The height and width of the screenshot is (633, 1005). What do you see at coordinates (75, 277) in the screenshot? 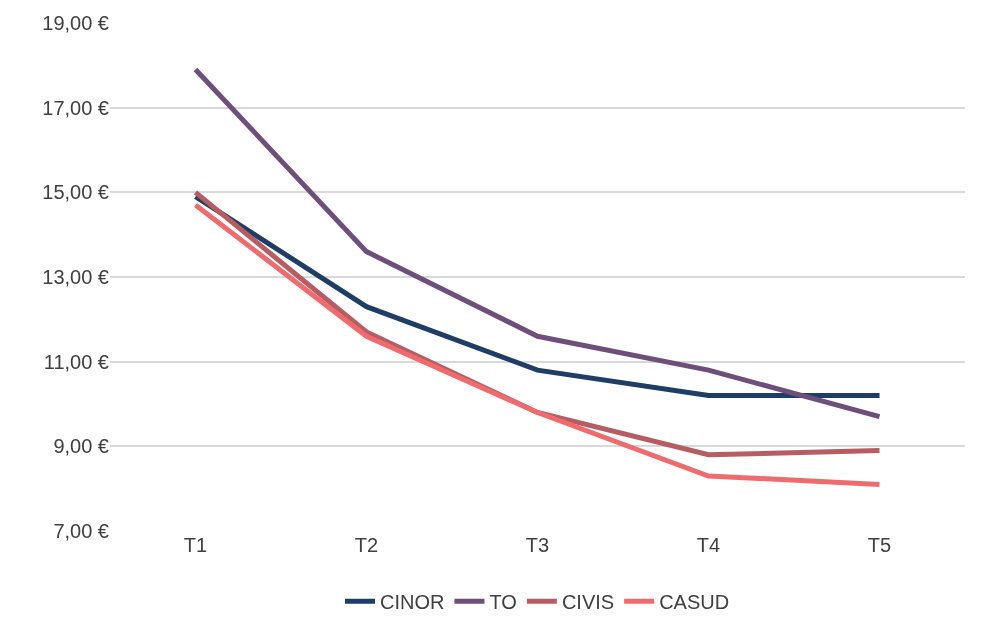
I see `y-tick-label: 13,00 €` at bounding box center [75, 277].